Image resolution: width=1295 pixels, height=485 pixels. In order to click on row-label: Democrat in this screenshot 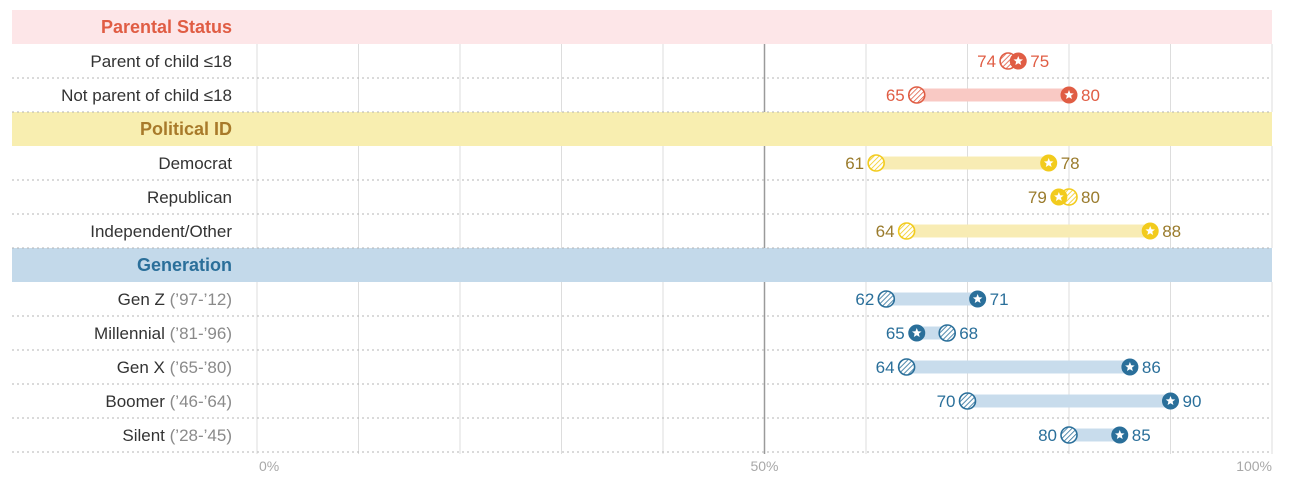, I will do `click(195, 163)`.